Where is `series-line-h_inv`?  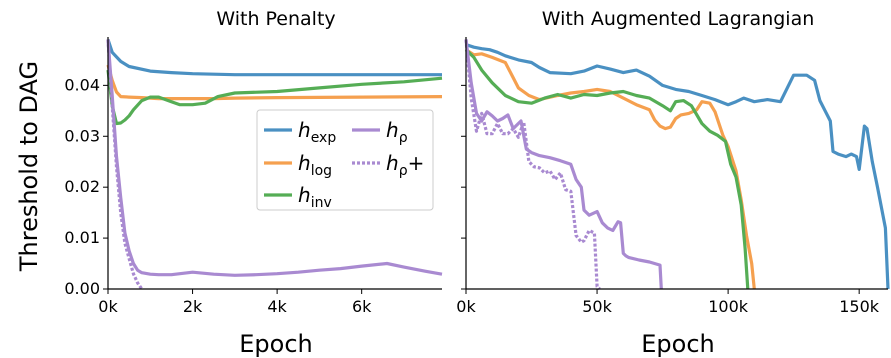 series-line-h_inv is located at coordinates (274, 97).